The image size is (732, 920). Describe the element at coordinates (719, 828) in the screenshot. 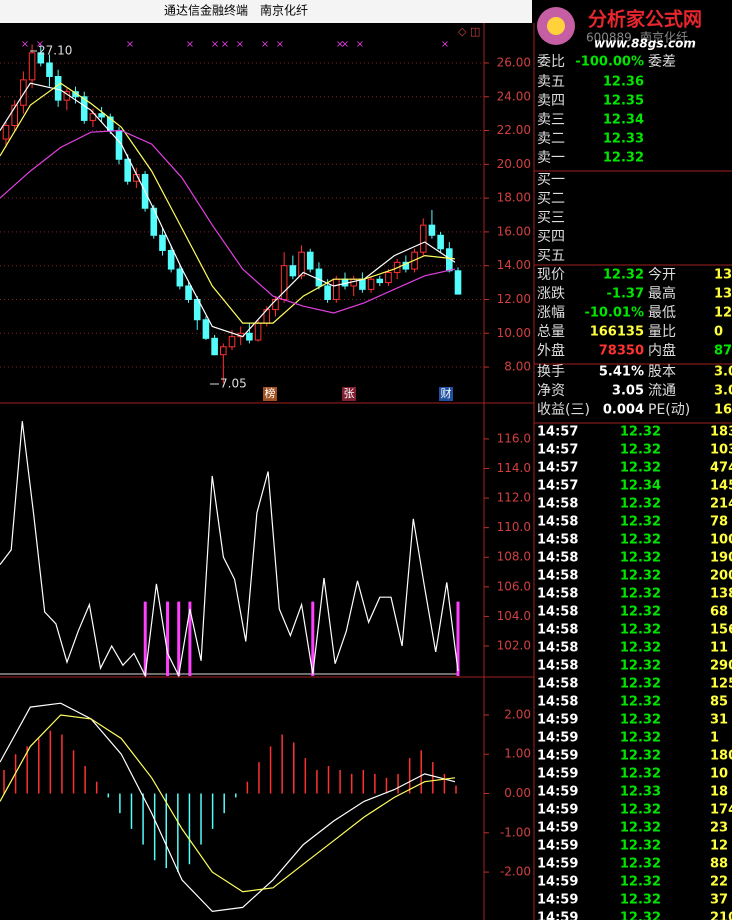

I see `tick-volume: 23` at that location.